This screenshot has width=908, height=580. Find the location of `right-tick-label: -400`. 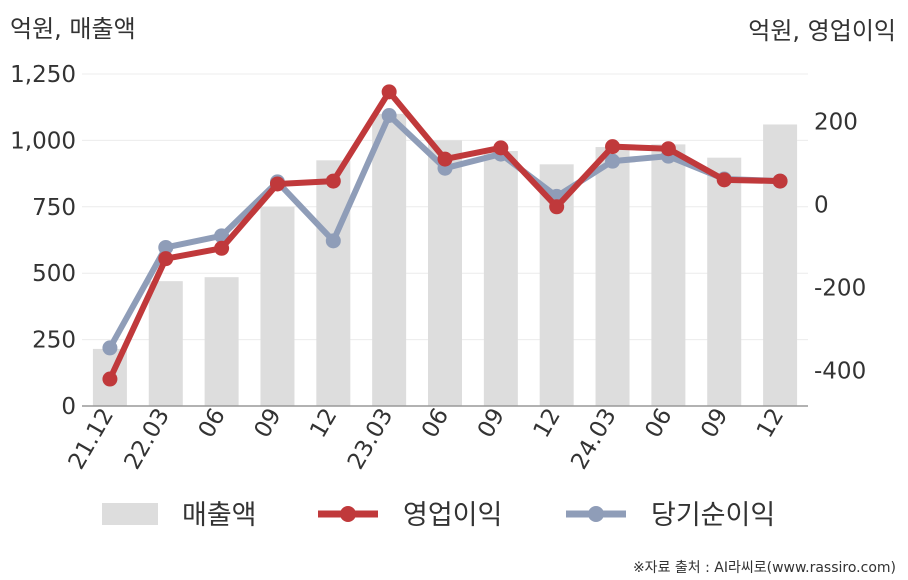

right-tick-label: -400 is located at coordinates (840, 372).